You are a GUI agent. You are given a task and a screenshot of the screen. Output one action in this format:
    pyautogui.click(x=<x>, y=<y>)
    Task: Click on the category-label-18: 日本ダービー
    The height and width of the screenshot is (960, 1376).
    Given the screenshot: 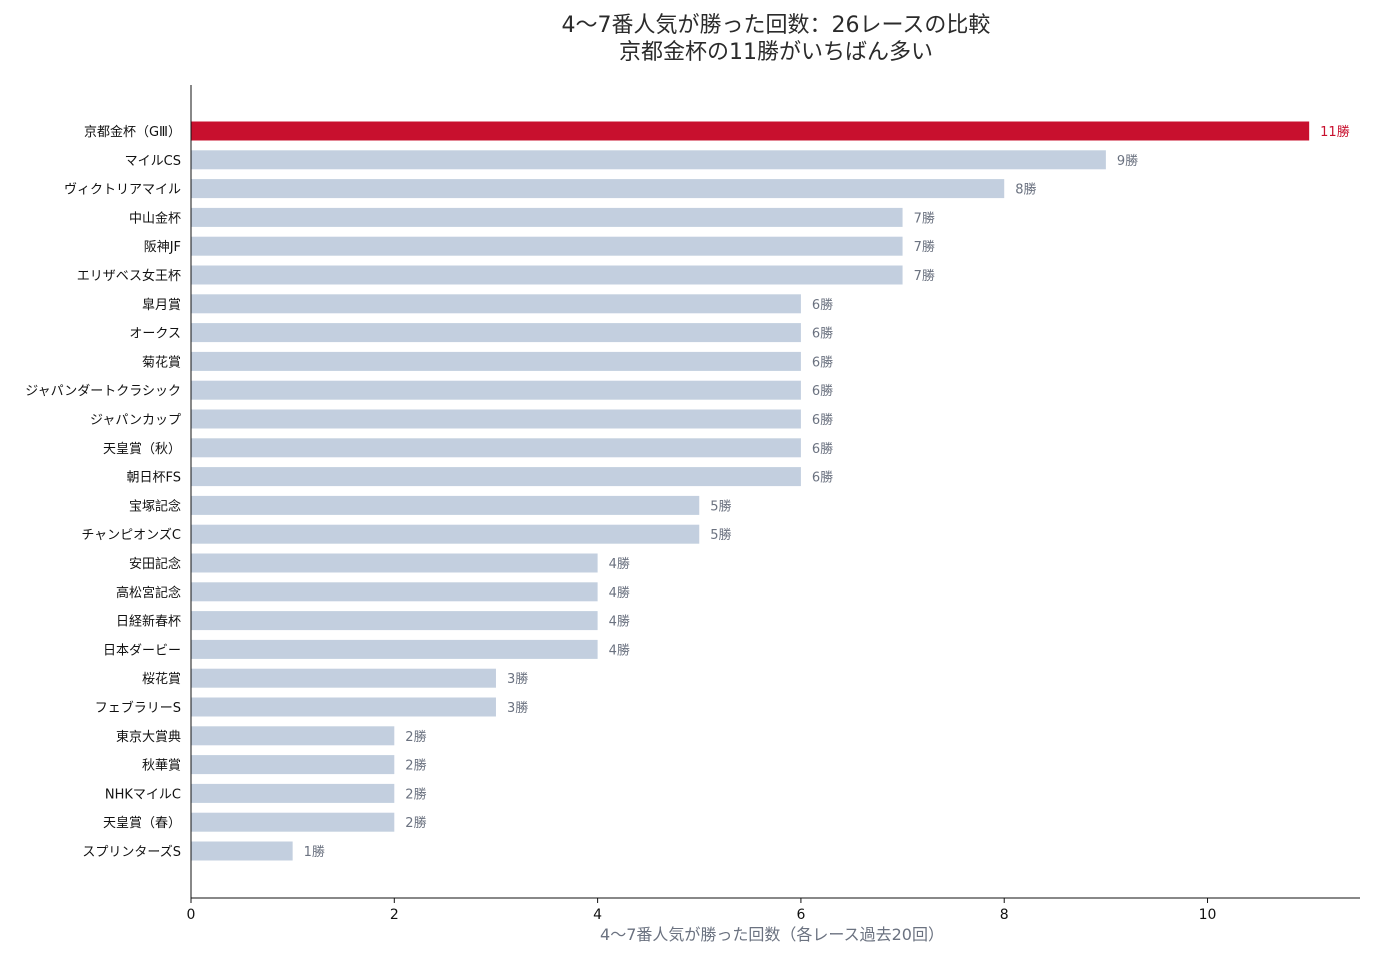 What is the action you would take?
    pyautogui.click(x=142, y=650)
    